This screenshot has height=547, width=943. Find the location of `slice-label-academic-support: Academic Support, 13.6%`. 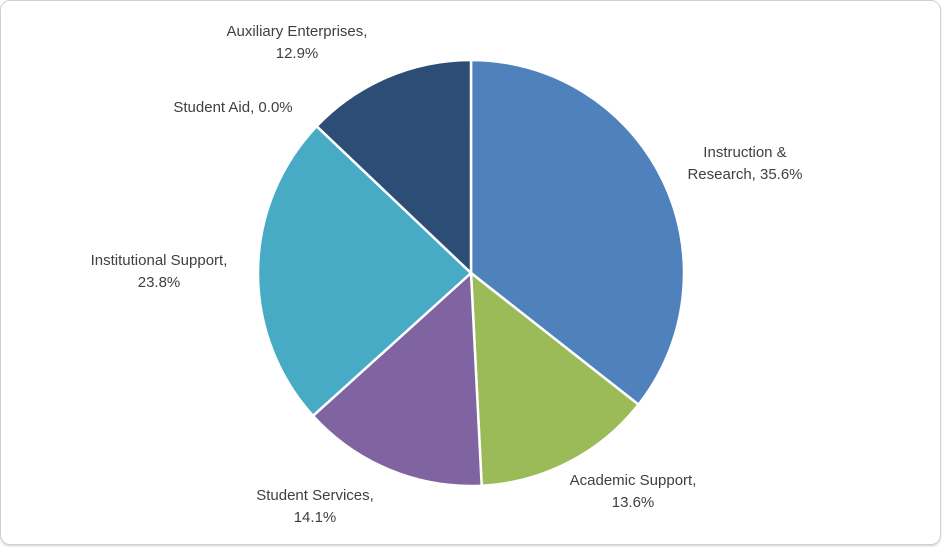

slice-label-academic-support: Academic Support, 13.6% is located at coordinates (633, 492).